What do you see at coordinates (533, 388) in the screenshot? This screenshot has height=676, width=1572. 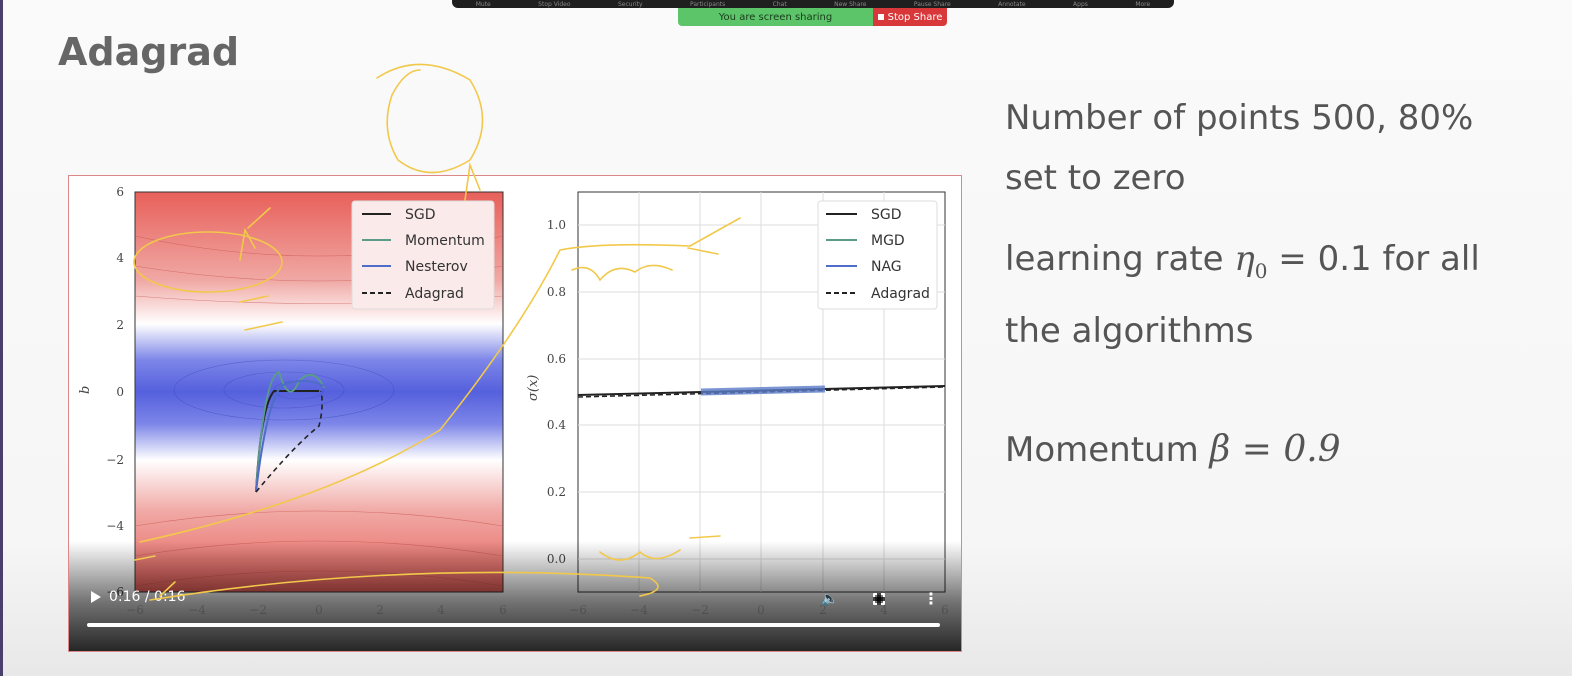 I see `right-ylabel: σ(x)` at bounding box center [533, 388].